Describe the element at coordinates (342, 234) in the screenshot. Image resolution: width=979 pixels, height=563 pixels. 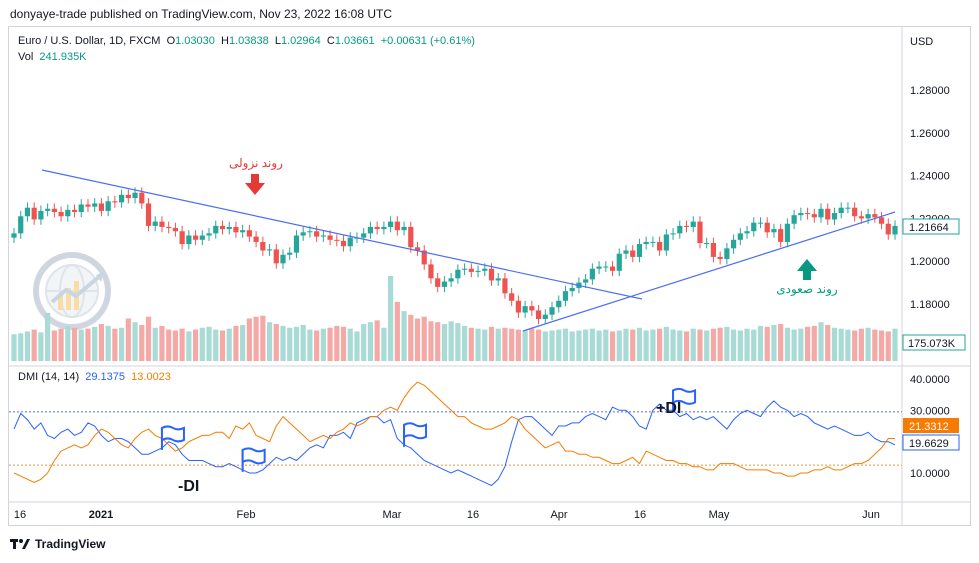
I see `downtrend-line` at that location.